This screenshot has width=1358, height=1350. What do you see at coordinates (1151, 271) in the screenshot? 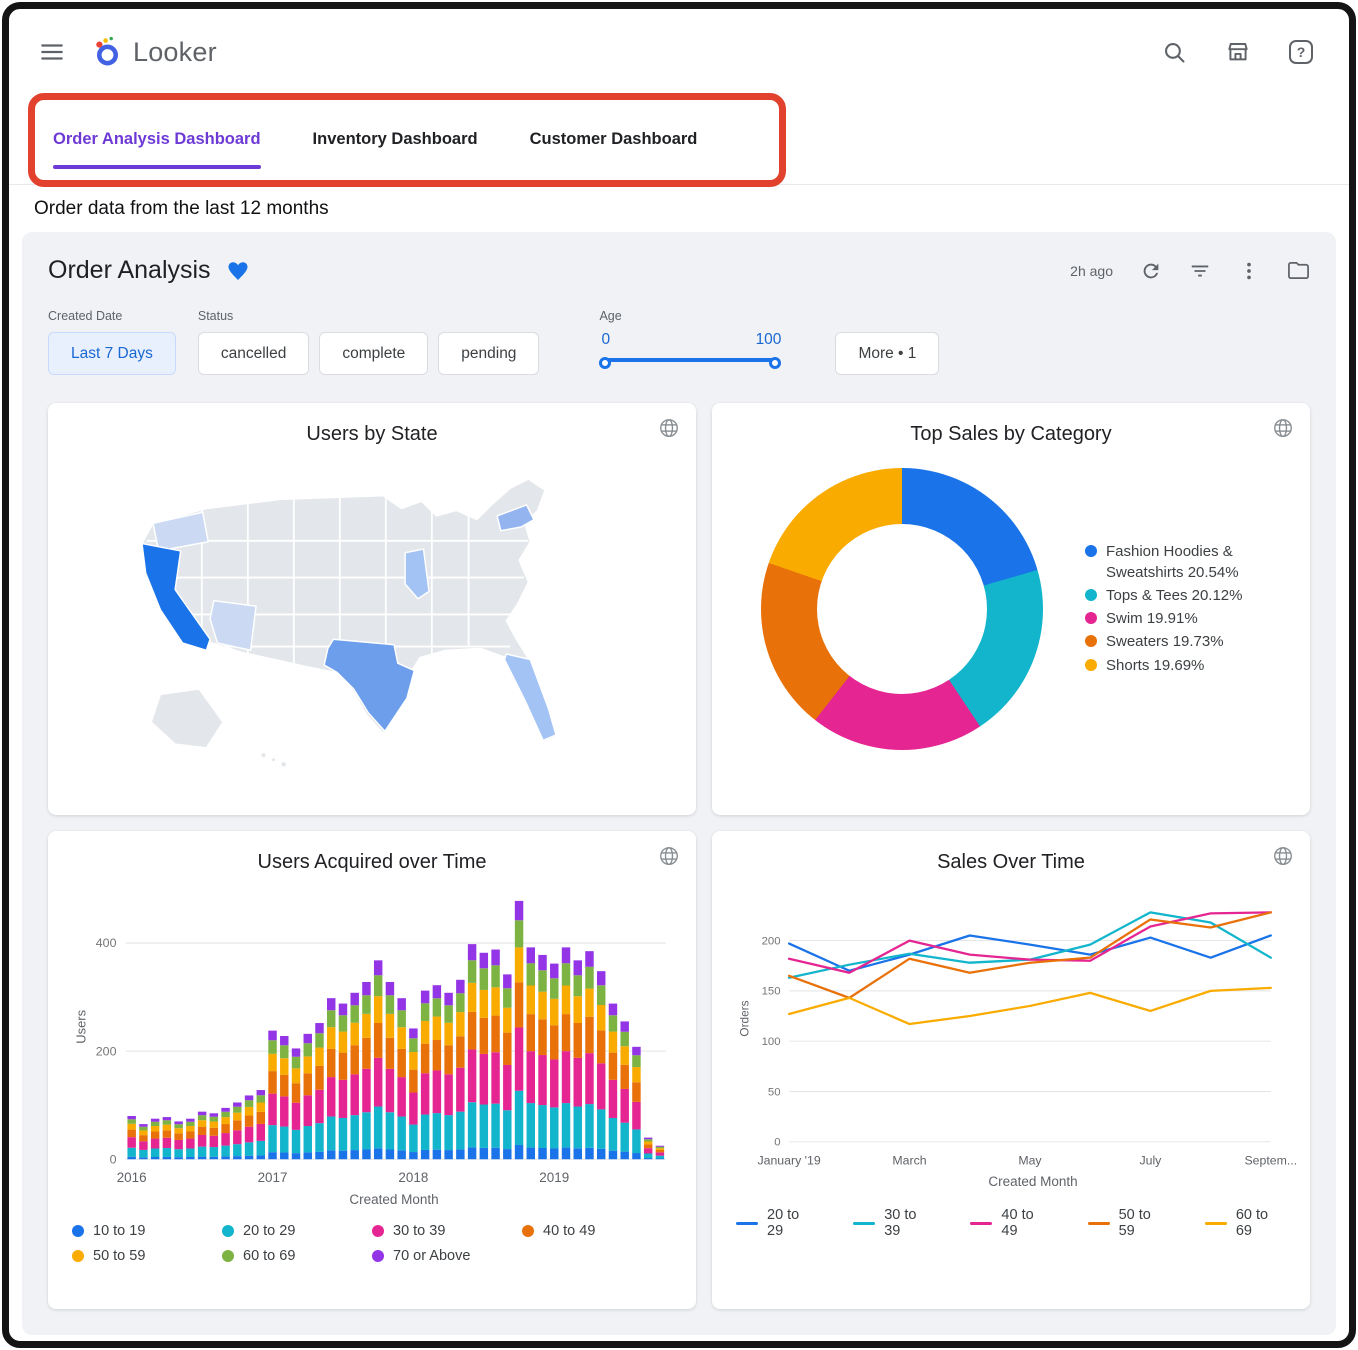
I see `refresh-icon` at bounding box center [1151, 271].